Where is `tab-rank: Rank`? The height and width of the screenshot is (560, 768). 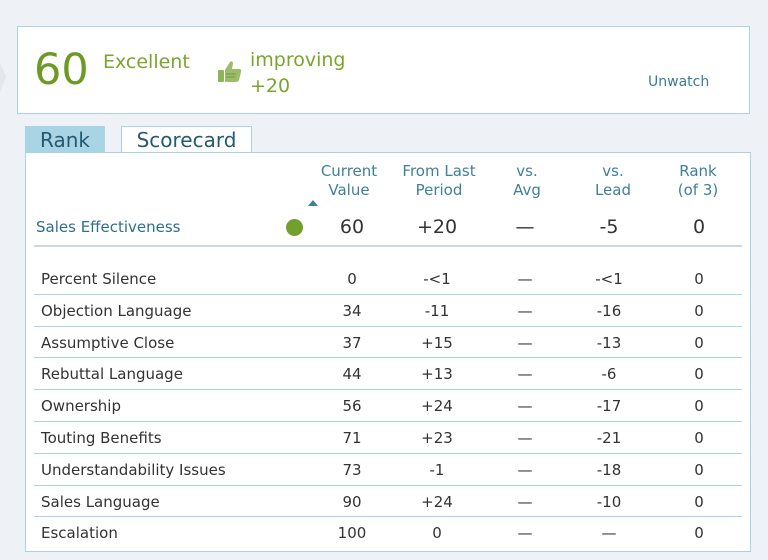
tab-rank: Rank is located at coordinates (65, 139).